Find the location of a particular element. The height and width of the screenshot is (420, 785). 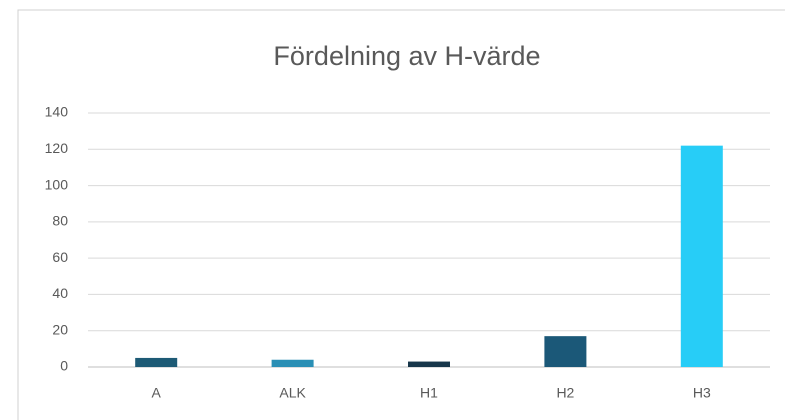

x-tick-label: H1 is located at coordinates (429, 393).